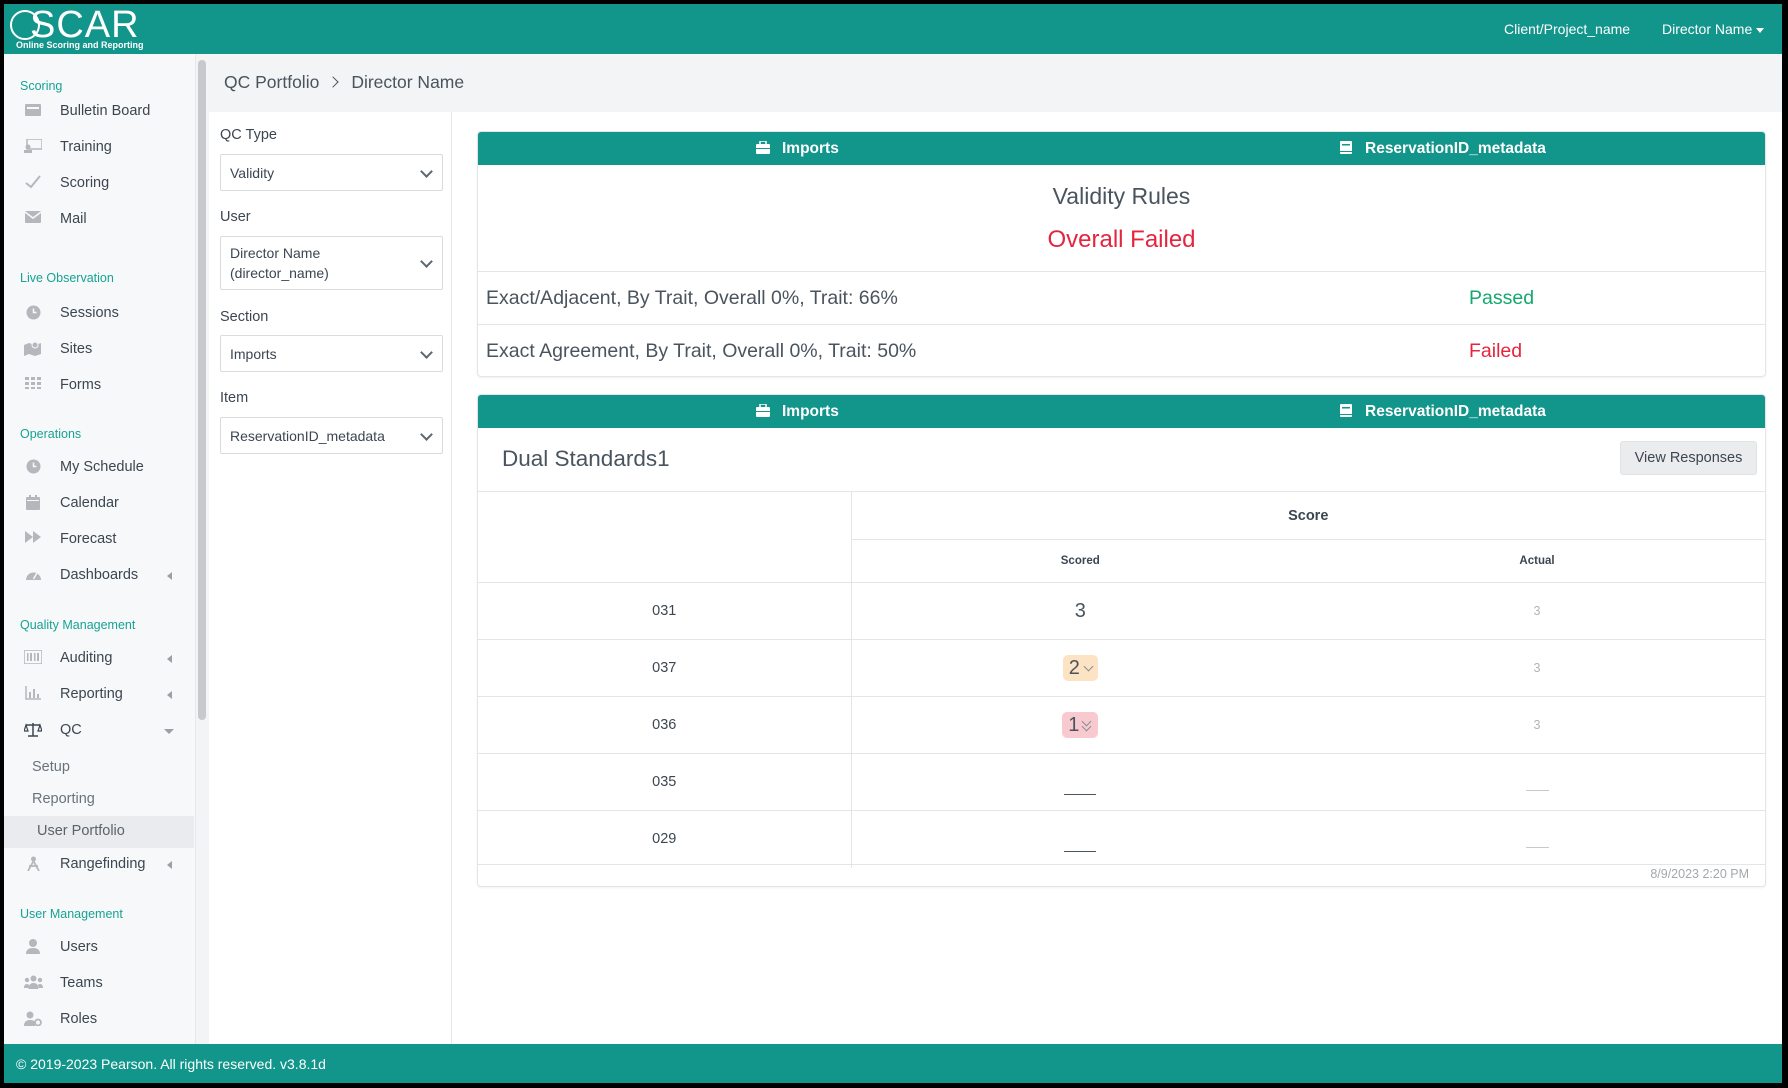 The width and height of the screenshot is (1788, 1088). Describe the element at coordinates (99, 832) in the screenshot. I see `sidebar-subitem-user-portfolio: User Portfolio` at that location.